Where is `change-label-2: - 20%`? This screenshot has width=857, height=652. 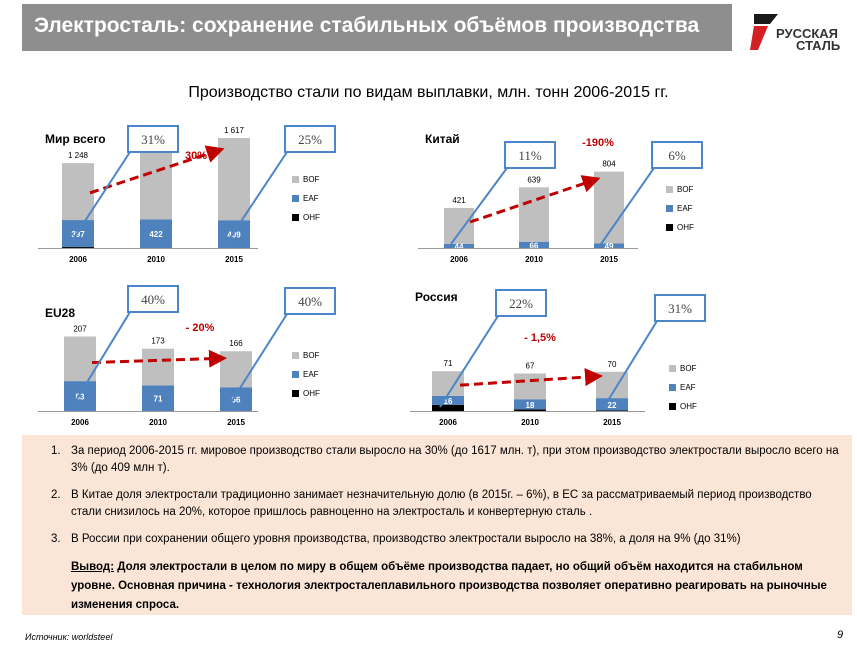 change-label-2: - 20% is located at coordinates (200, 328).